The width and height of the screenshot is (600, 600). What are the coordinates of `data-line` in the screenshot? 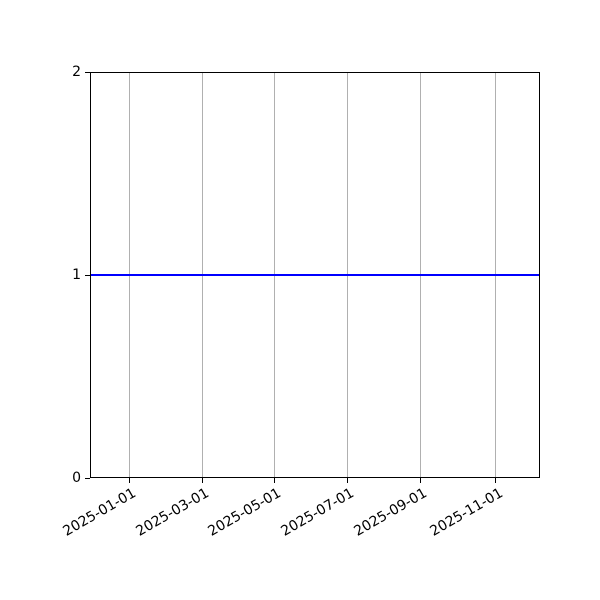 It's located at (315, 275).